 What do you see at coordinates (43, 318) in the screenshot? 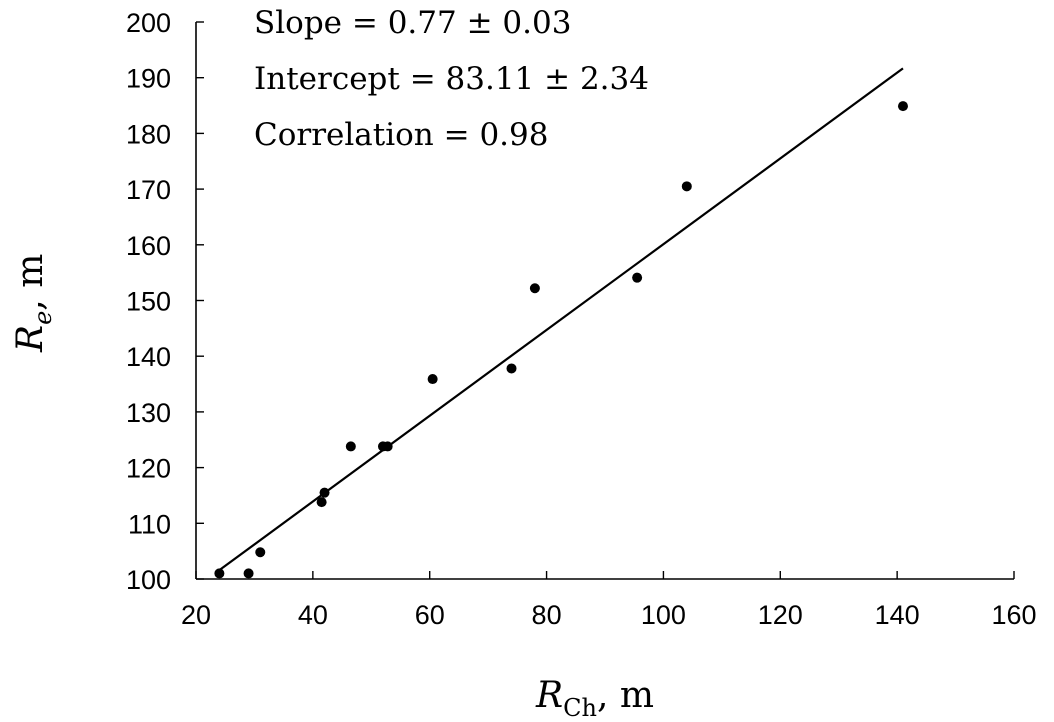
I see `y-axis-title-sub: e` at bounding box center [43, 318].